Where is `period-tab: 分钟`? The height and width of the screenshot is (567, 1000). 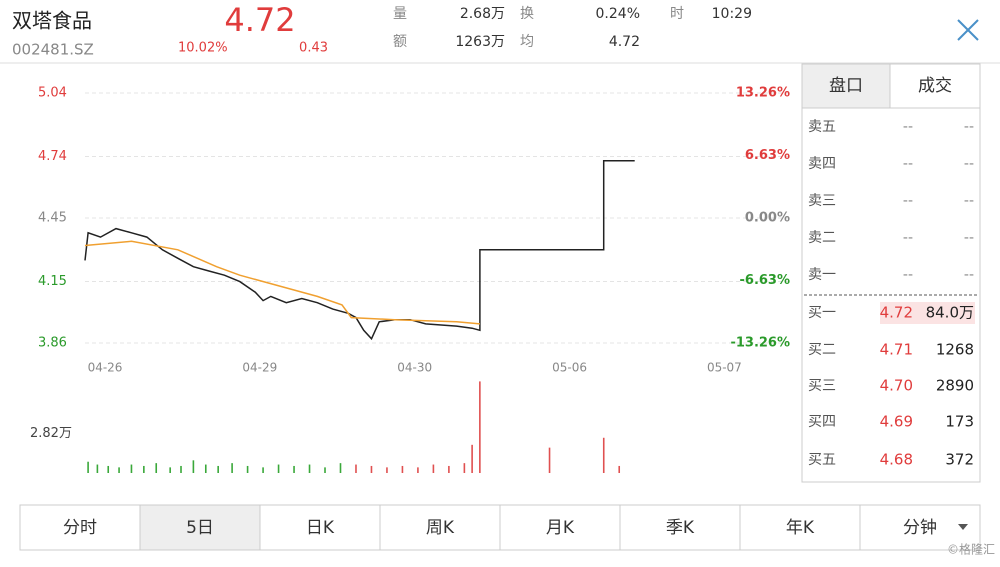
period-tab: 分钟 is located at coordinates (920, 528).